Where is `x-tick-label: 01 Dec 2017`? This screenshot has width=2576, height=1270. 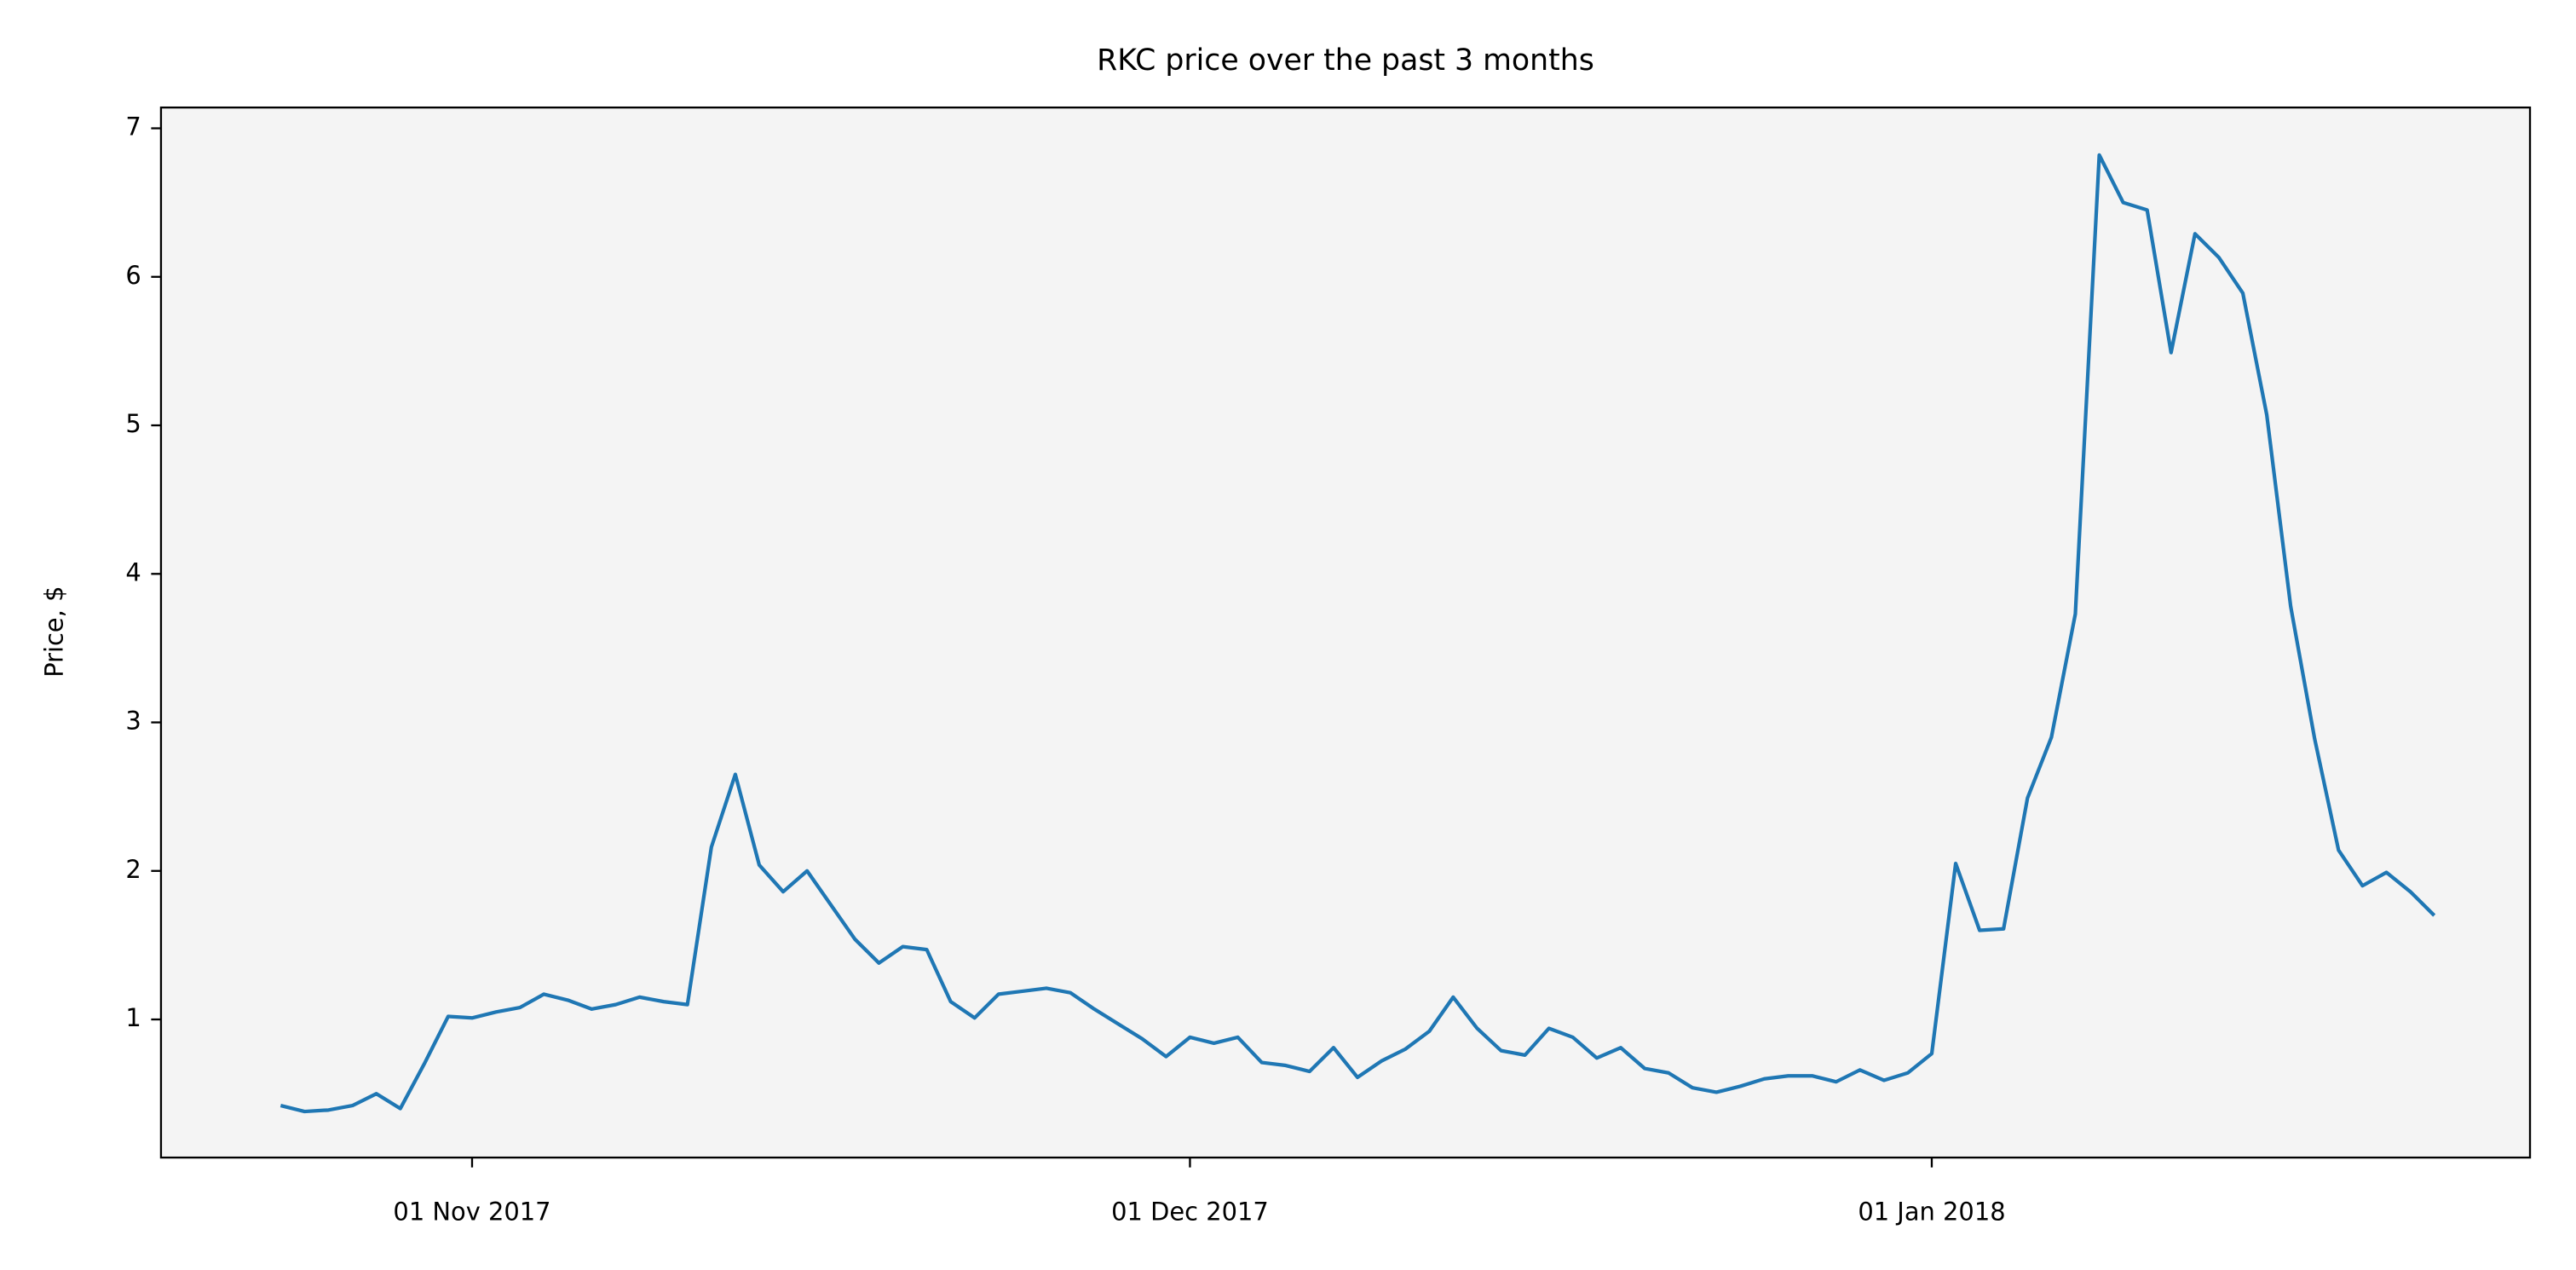 x-tick-label: 01 Dec 2017 is located at coordinates (1190, 1212).